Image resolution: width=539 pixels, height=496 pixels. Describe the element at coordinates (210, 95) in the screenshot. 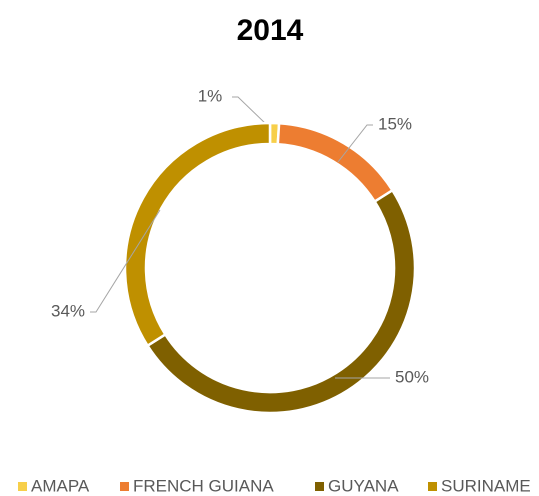

I see `data-label: 1%` at that location.